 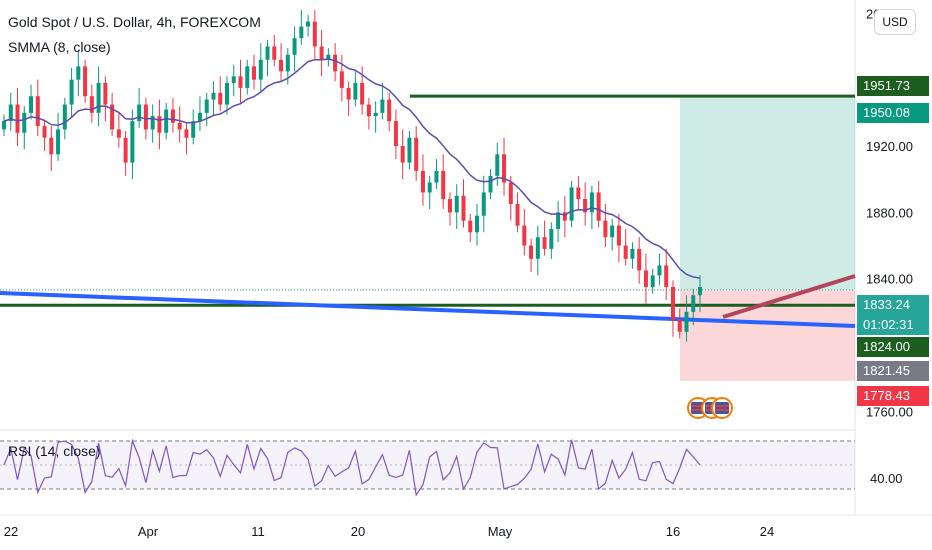 What do you see at coordinates (11, 531) in the screenshot?
I see `time-tick-label: 22` at bounding box center [11, 531].